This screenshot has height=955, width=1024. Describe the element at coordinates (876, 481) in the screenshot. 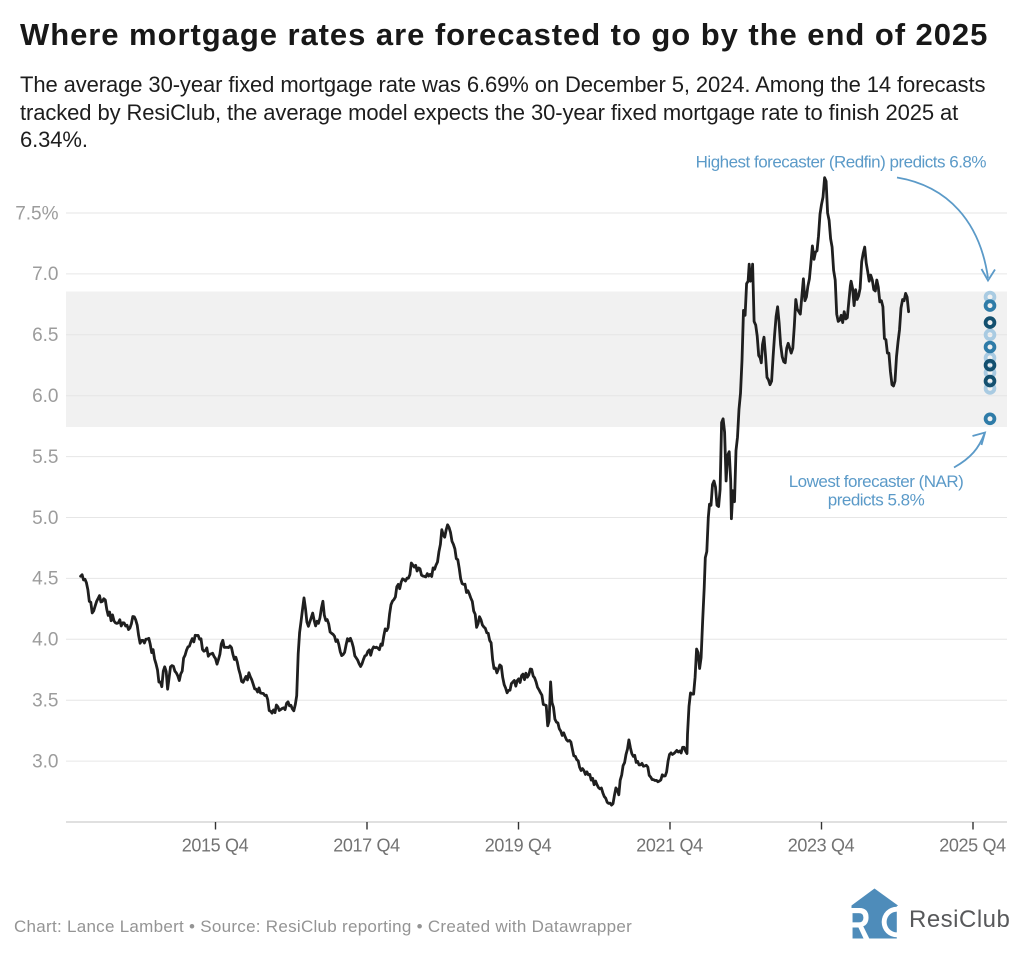

I see `svg-text: Lowest forecaster (NAR)` at that location.